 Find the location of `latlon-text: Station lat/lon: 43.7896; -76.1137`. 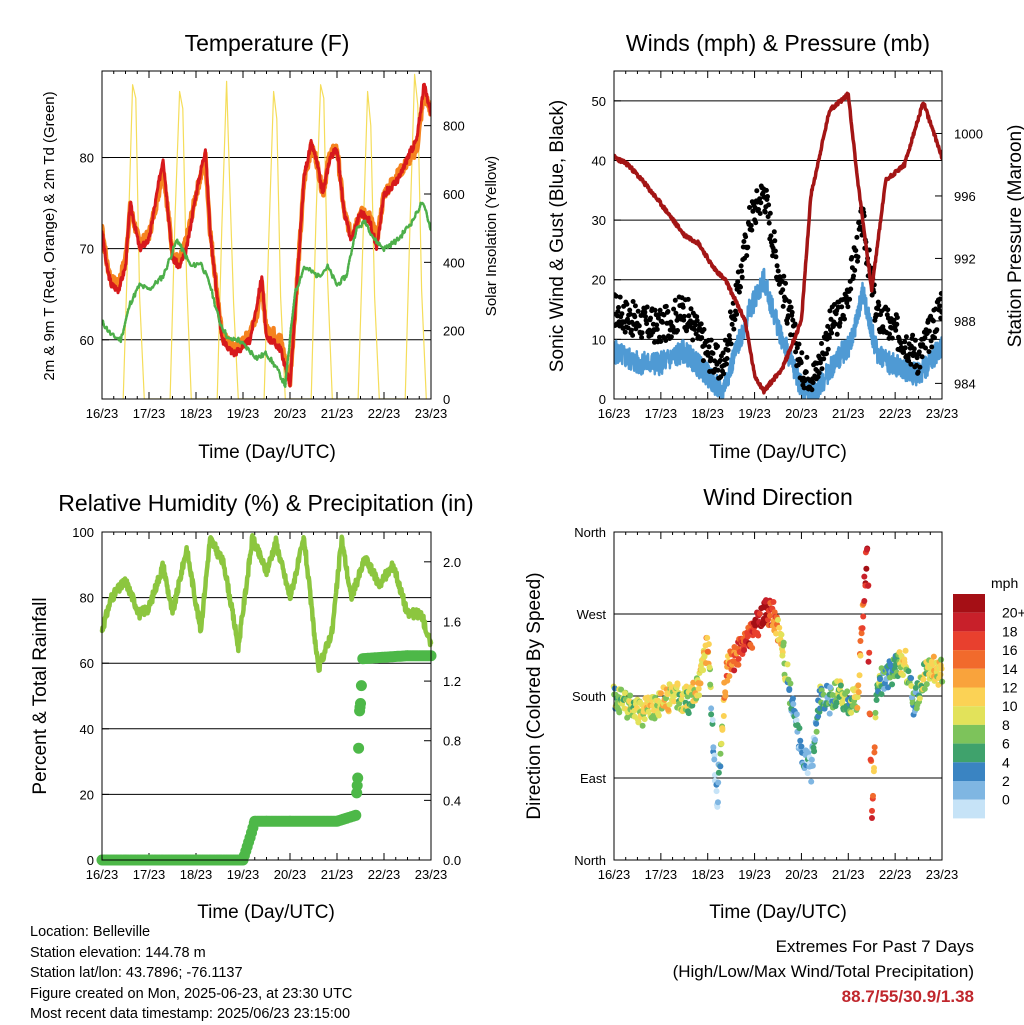

latlon-text: Station lat/lon: 43.7896; -76.1137 is located at coordinates (136, 973).